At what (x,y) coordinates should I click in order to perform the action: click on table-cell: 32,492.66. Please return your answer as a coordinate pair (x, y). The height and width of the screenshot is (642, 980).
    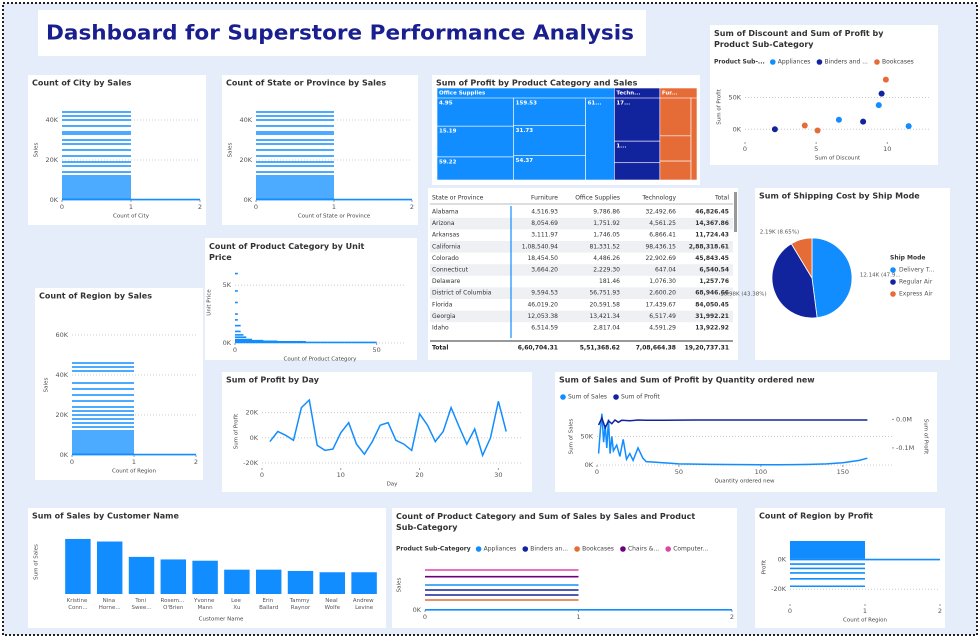
    Looking at the image, I should click on (660, 212).